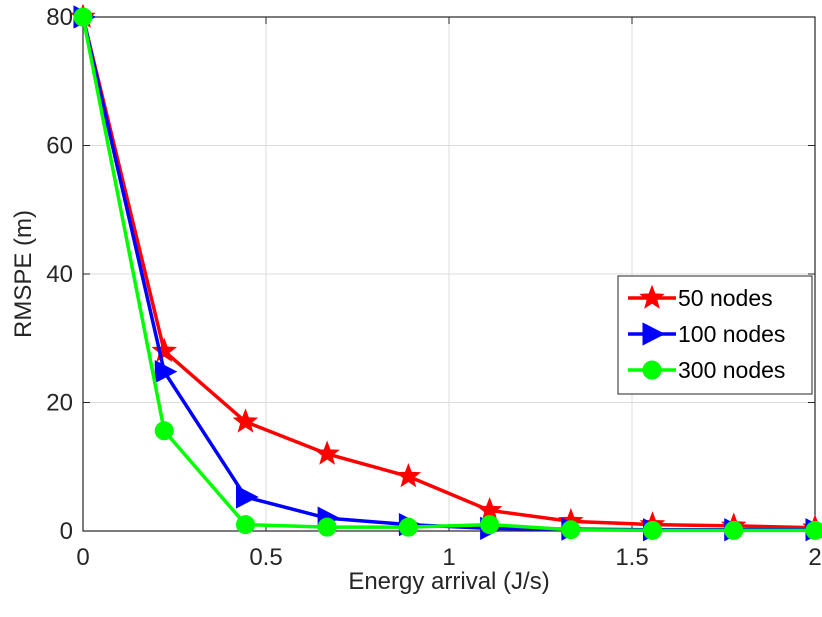 The width and height of the screenshot is (822, 617). What do you see at coordinates (59, 403) in the screenshot?
I see `y-tick-label: 20` at bounding box center [59, 403].